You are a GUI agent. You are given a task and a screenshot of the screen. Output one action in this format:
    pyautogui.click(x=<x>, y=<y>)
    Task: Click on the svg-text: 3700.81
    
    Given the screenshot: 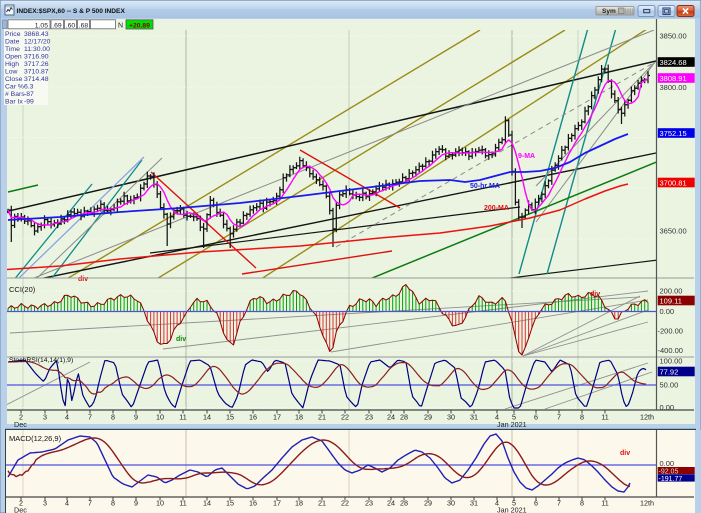 What is the action you would take?
    pyautogui.click(x=673, y=183)
    